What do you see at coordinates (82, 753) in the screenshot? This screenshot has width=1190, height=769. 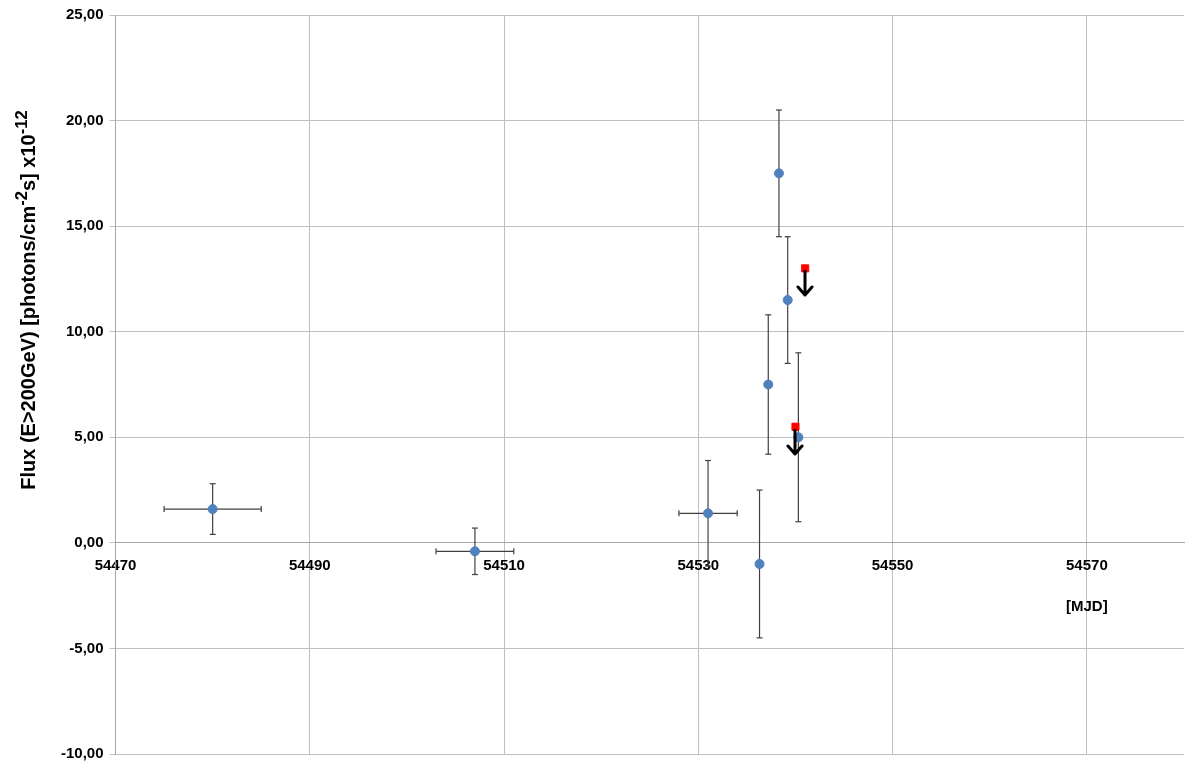 I see `y-tick-label: -10,00` at bounding box center [82, 753].